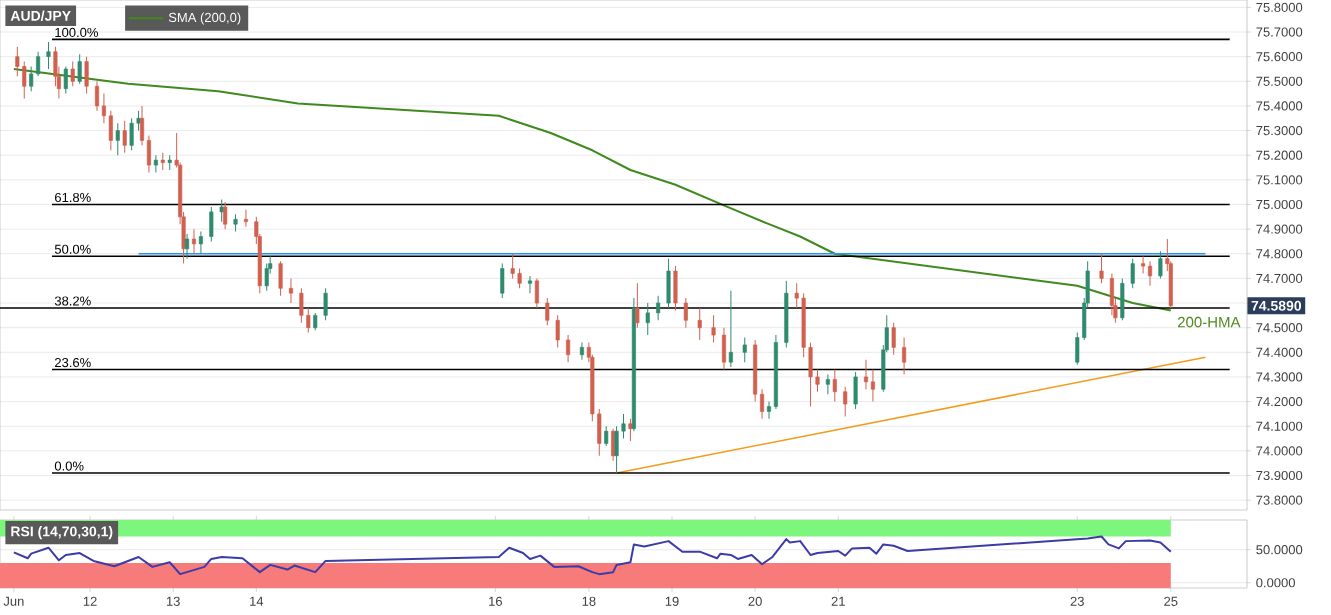  What do you see at coordinates (1279, 130) in the screenshot?
I see `y-tick-label: 75.3000` at bounding box center [1279, 130].